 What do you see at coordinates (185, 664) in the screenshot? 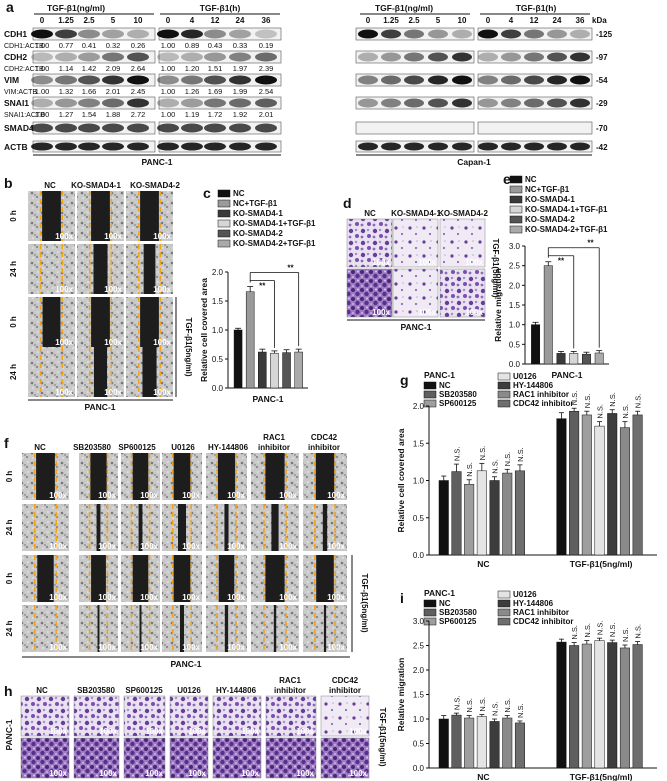
I see `cell-line-label: PANC-1` at bounding box center [185, 664].